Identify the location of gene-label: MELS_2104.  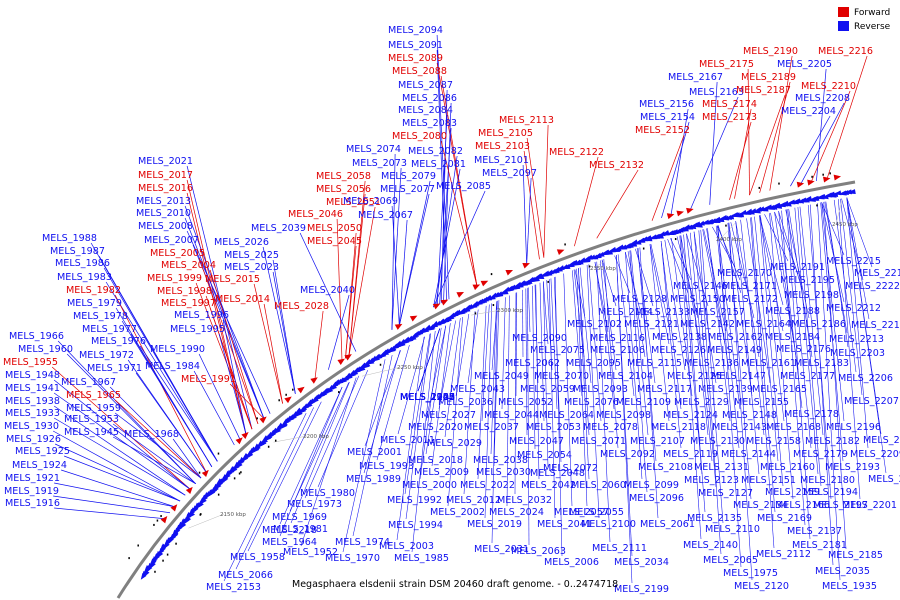
(625, 376).